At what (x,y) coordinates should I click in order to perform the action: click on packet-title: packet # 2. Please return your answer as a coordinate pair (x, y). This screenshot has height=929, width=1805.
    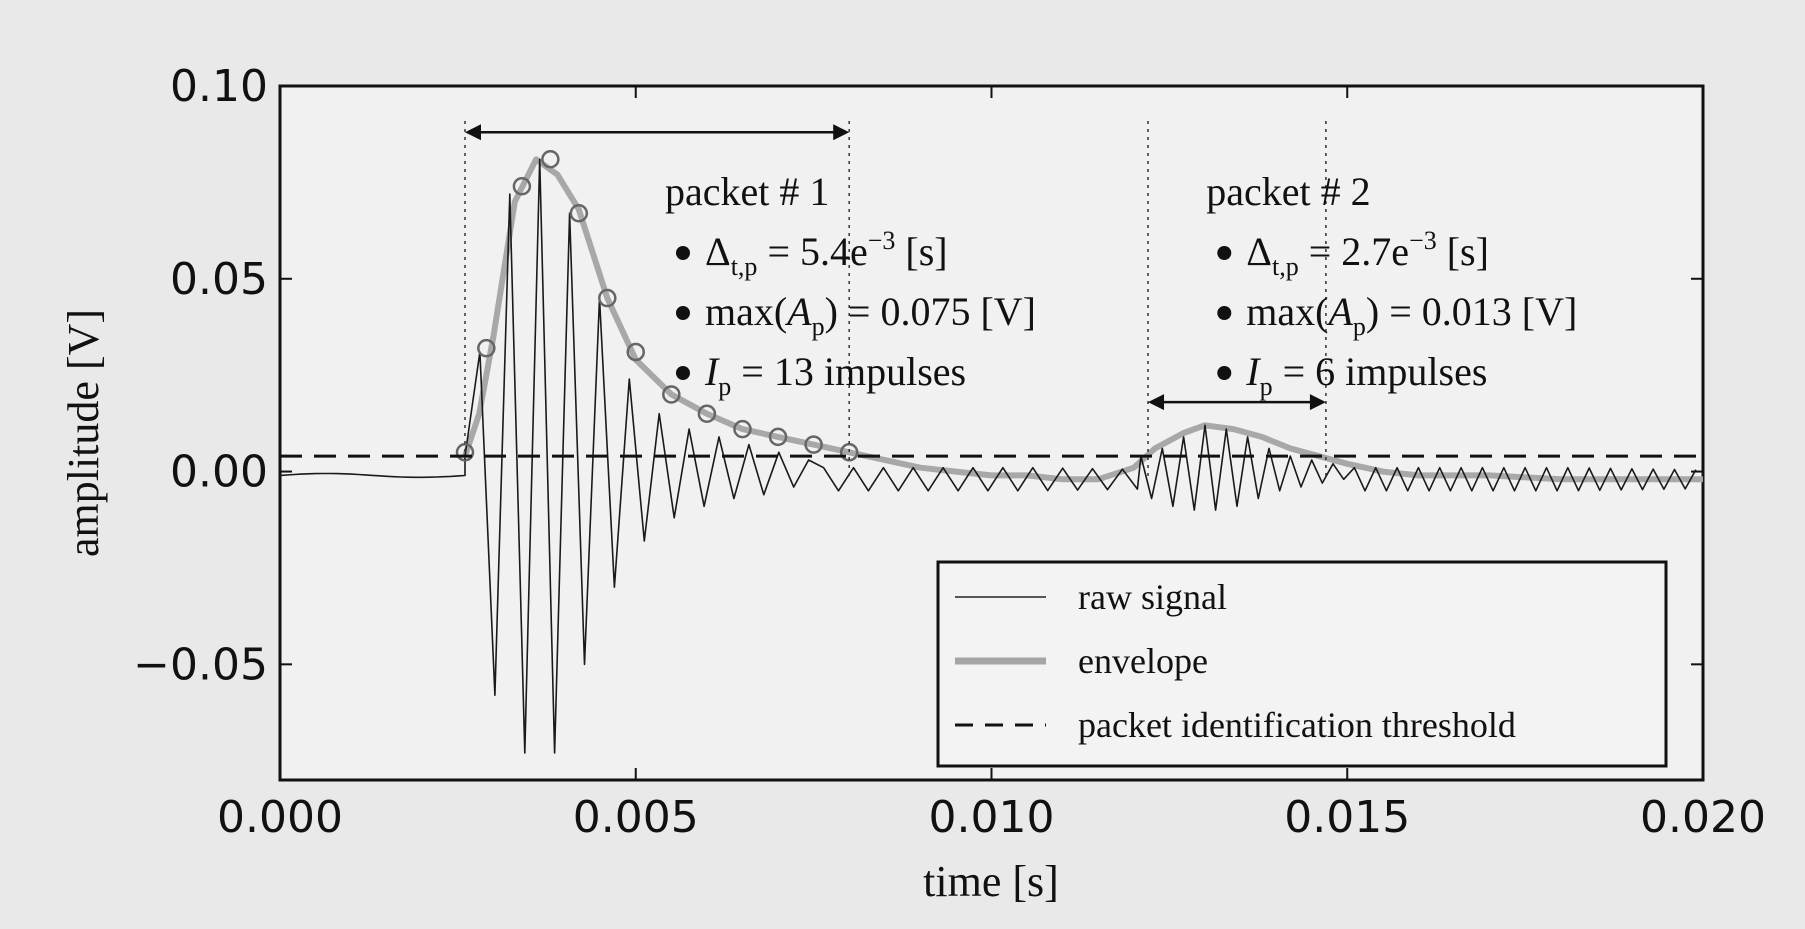
    Looking at the image, I should click on (1288, 191).